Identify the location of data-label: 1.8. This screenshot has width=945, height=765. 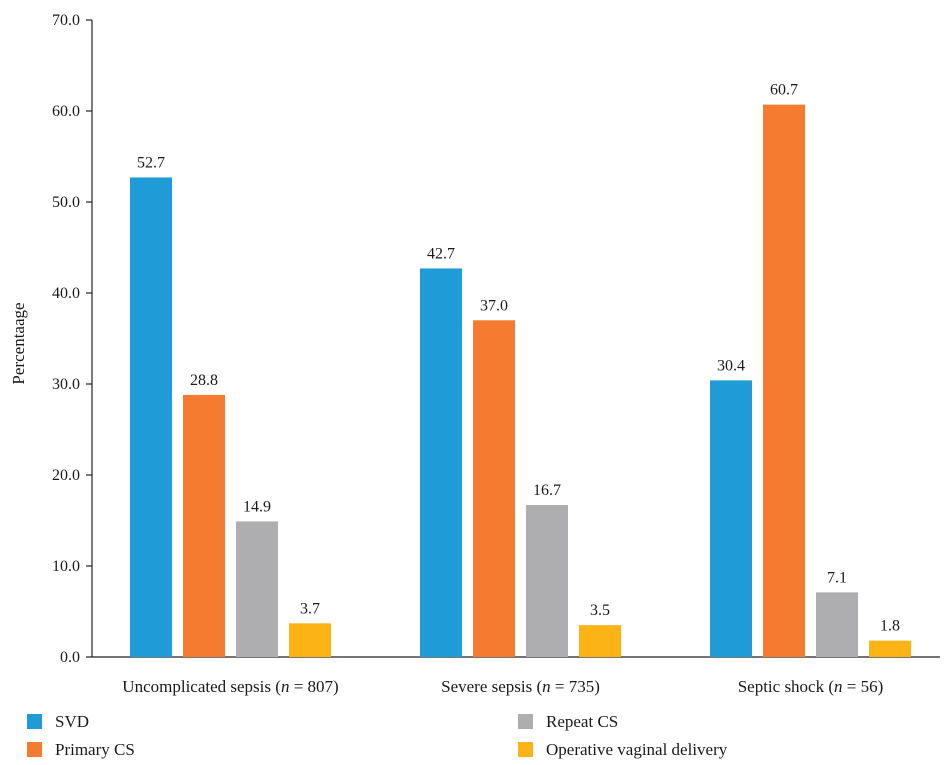
(890, 626).